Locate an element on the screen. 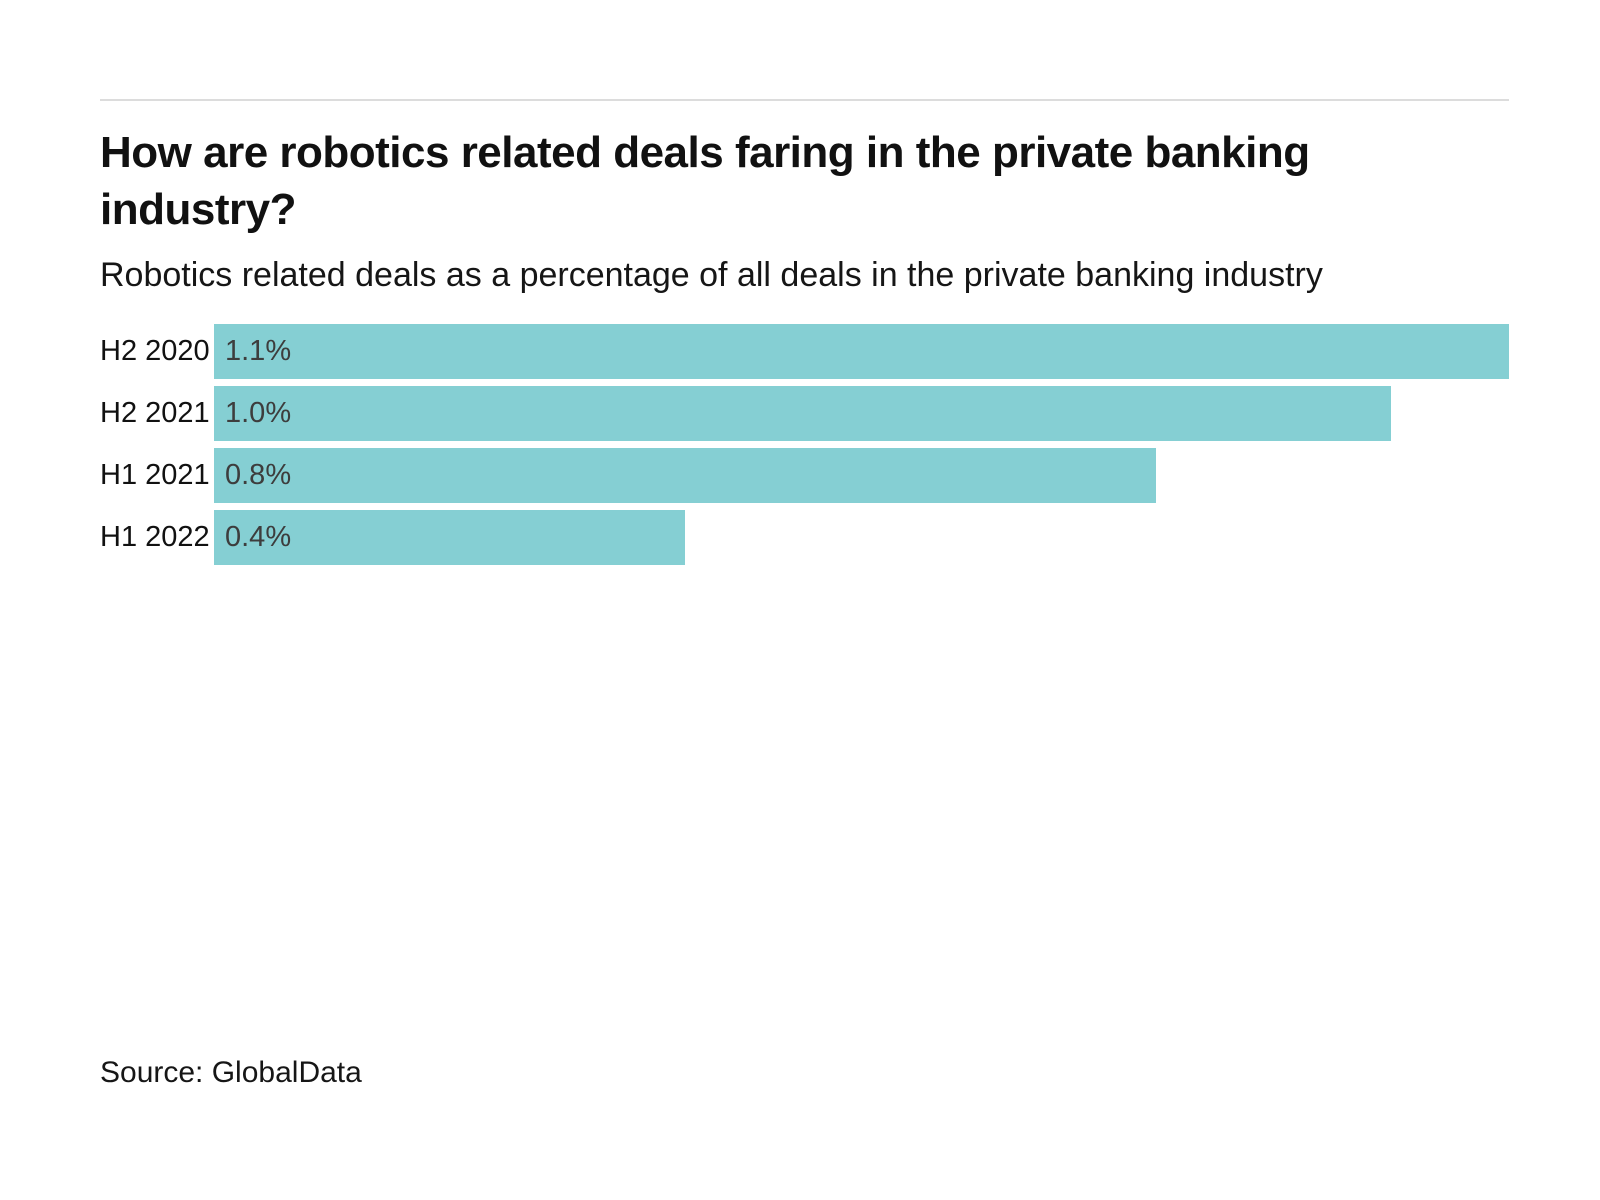  chart-row: H2 2021 1.0% is located at coordinates (804, 413).